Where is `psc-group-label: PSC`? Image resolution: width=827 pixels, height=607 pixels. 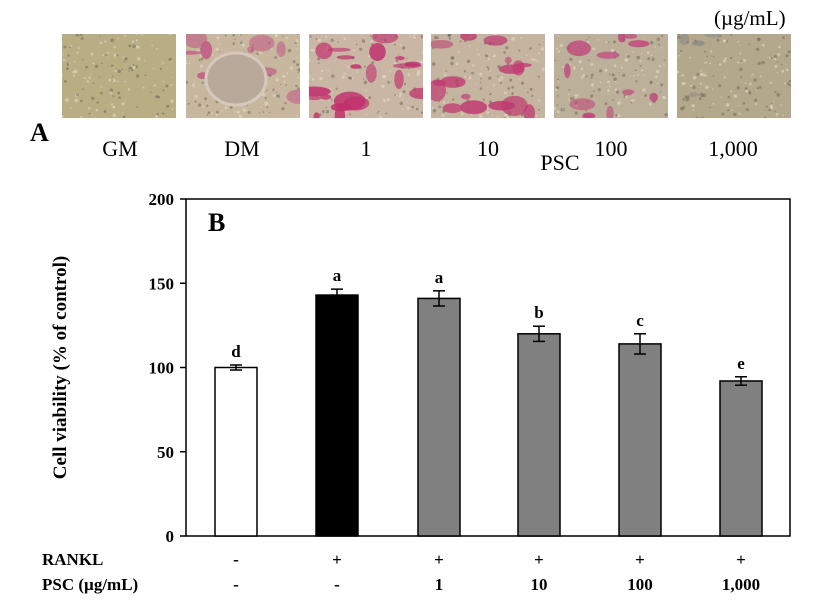 psc-group-label: PSC is located at coordinates (560, 162).